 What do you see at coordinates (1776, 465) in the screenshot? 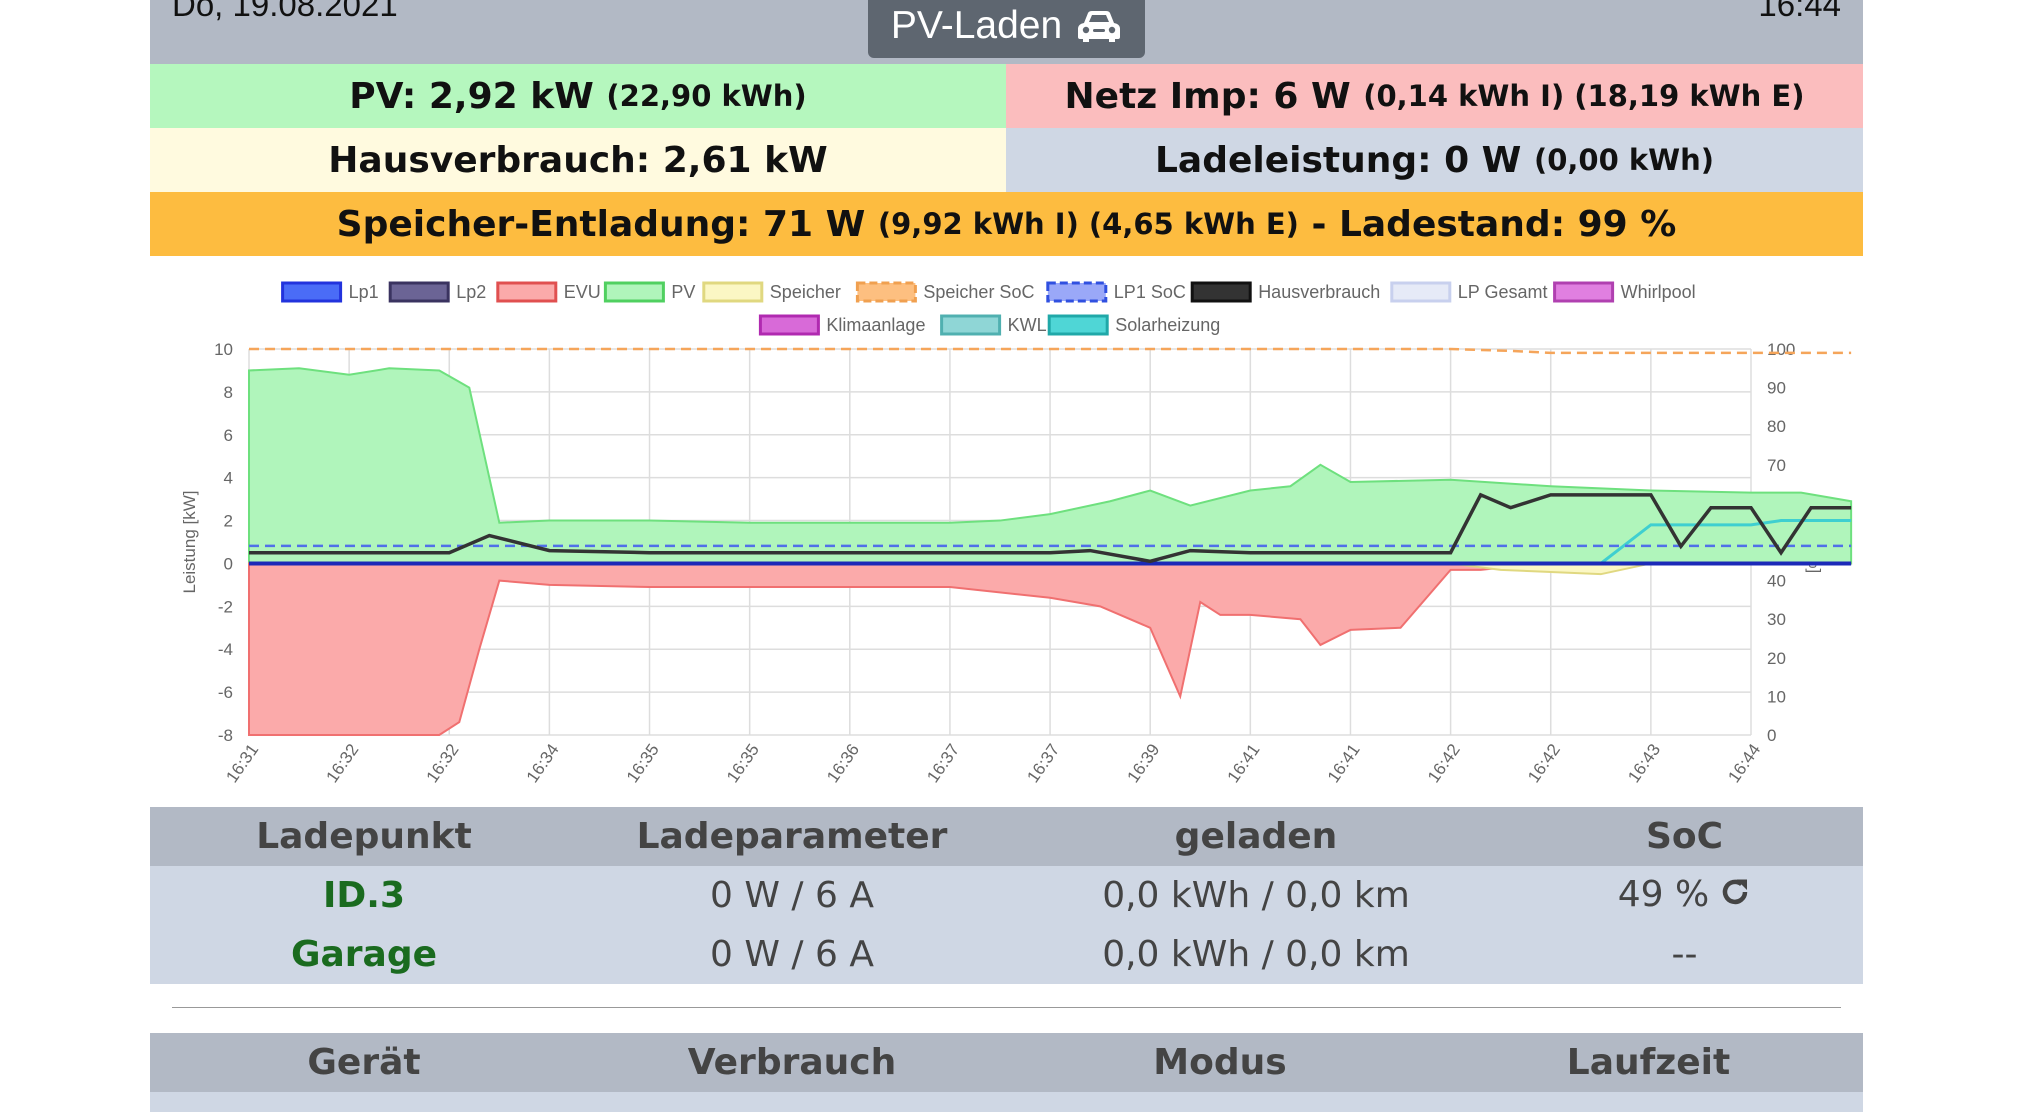
I see `y2-tick-label: 70` at bounding box center [1776, 465].